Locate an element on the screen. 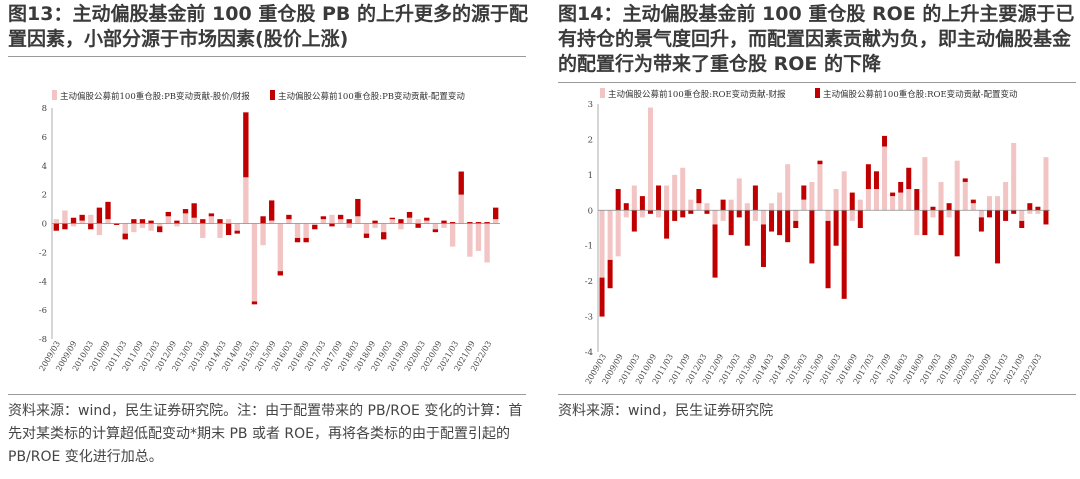 This screenshot has height=479, width=1080. y-tick-label: 2 is located at coordinates (44, 196).